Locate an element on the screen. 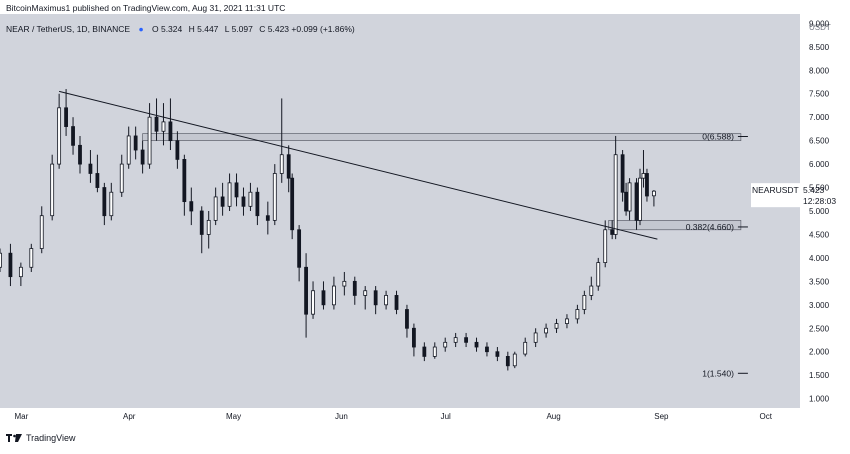  price-tag-price: 5.423 is located at coordinates (814, 190).